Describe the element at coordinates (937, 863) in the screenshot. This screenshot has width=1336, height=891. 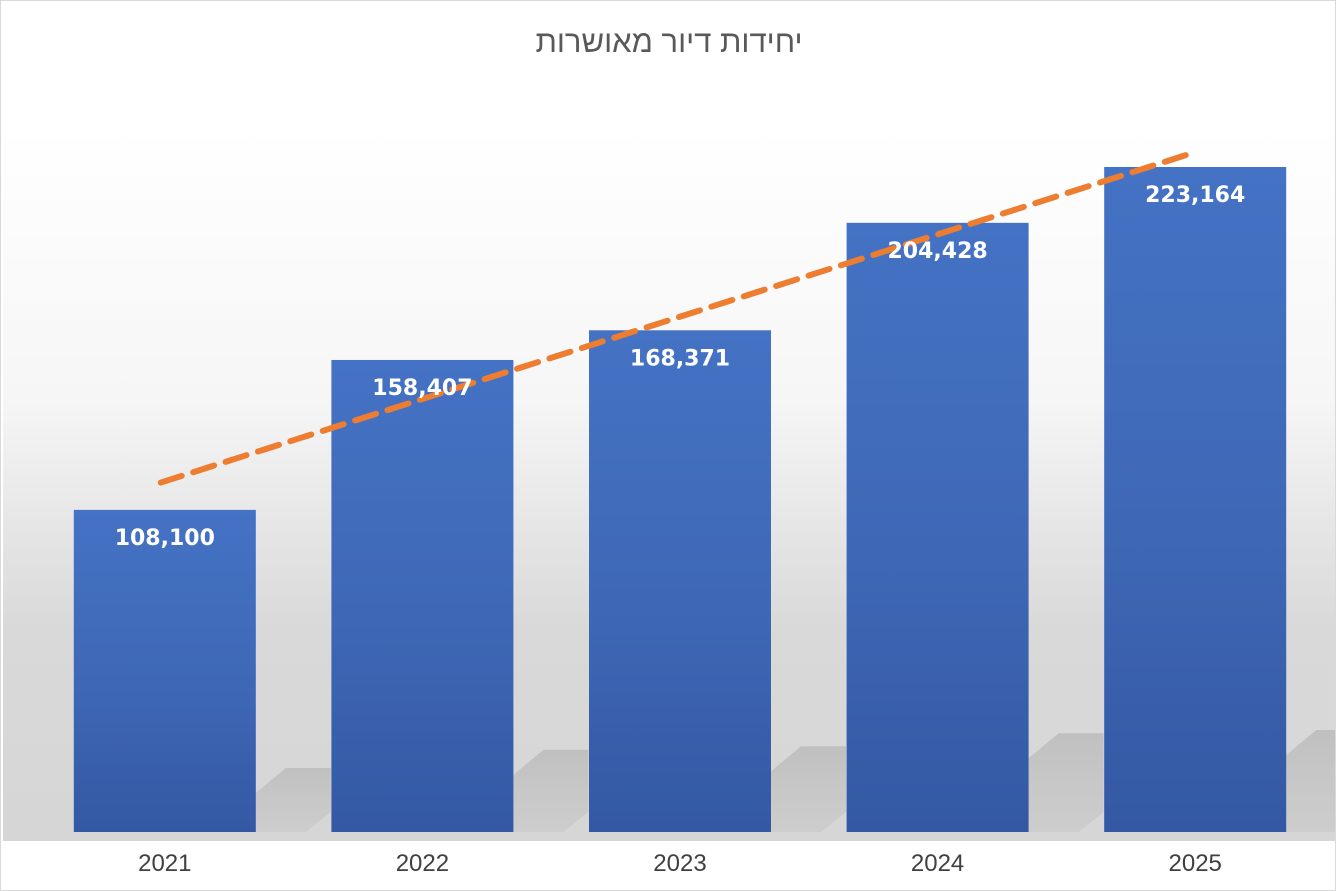
I see `x-tick-label-2024: 2024` at that location.